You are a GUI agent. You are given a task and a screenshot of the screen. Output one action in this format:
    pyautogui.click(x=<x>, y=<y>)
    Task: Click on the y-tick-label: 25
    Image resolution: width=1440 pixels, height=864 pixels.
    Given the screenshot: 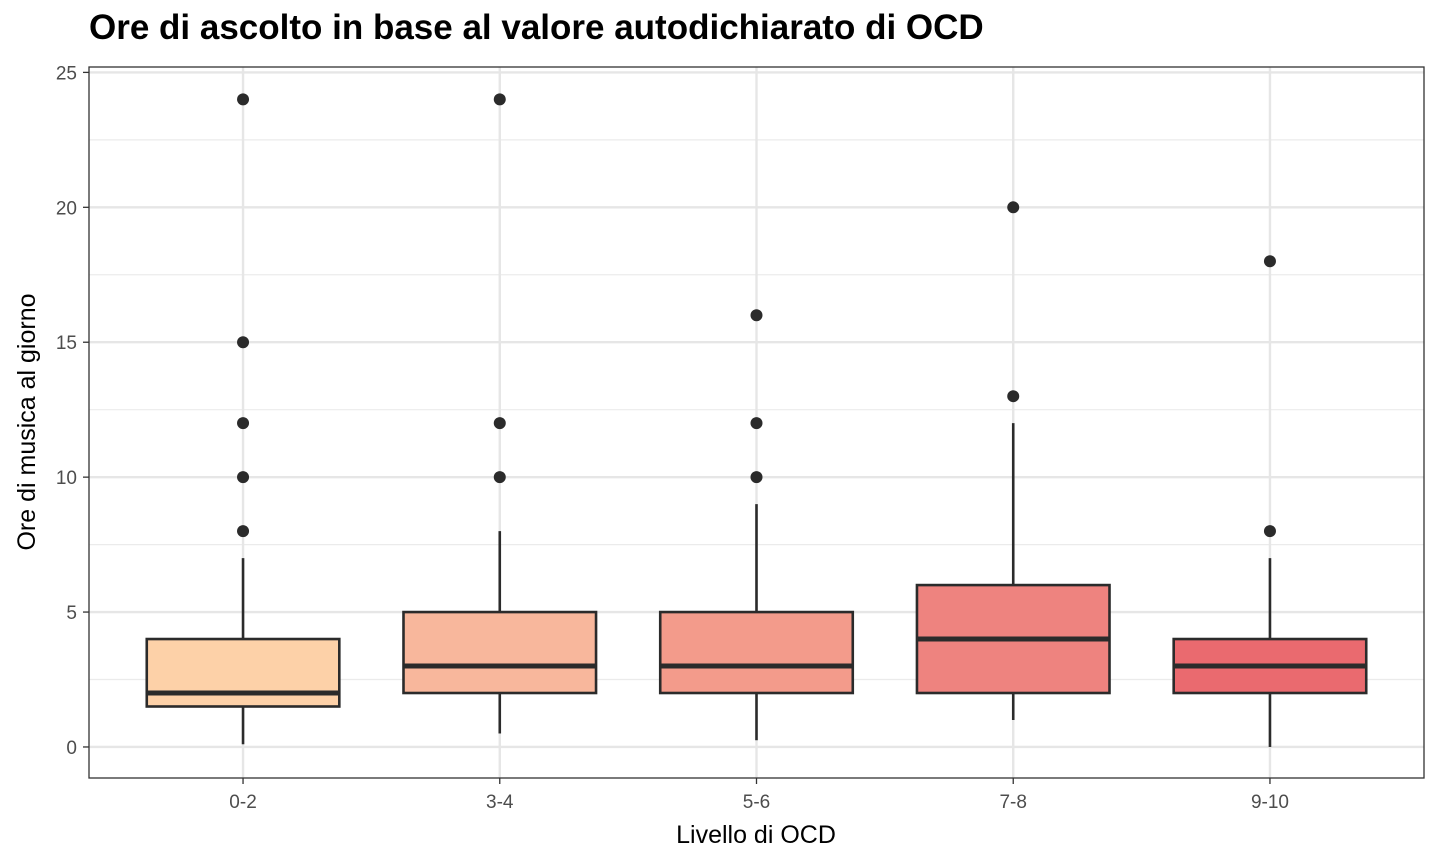 What is the action you would take?
    pyautogui.click(x=66, y=73)
    